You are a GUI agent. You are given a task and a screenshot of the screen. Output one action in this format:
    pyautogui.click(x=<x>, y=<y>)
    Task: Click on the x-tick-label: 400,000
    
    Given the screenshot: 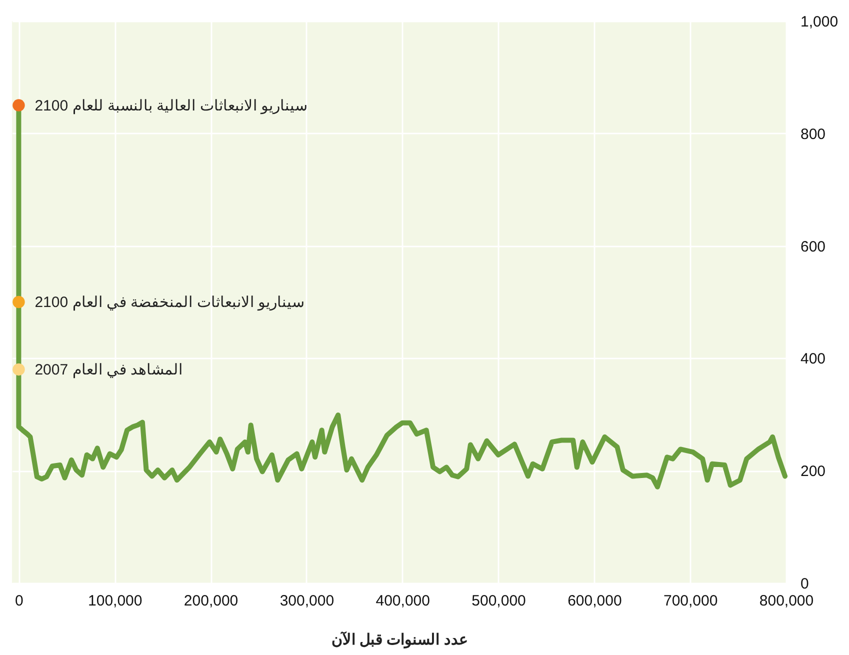 What is the action you would take?
    pyautogui.click(x=403, y=601)
    